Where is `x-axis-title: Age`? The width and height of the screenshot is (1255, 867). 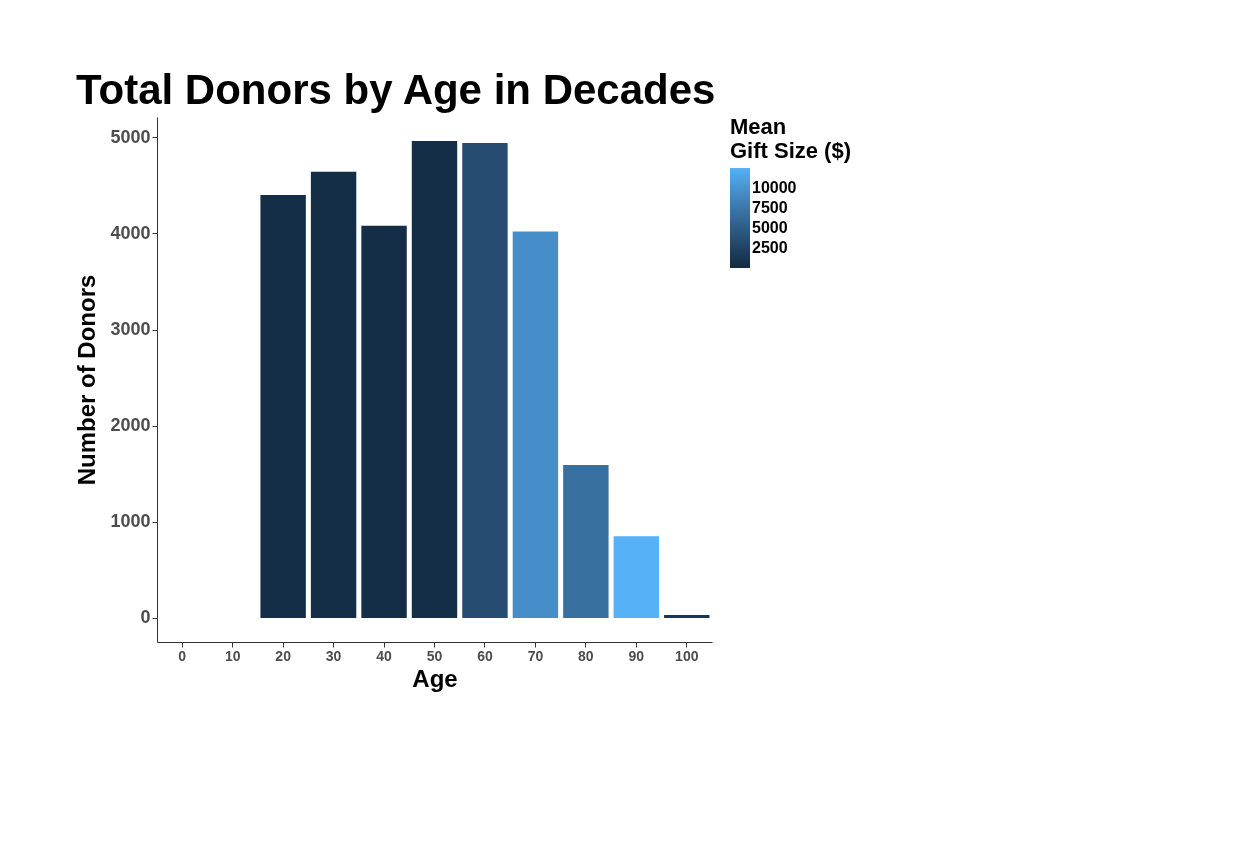 x-axis-title: Age is located at coordinates (435, 678).